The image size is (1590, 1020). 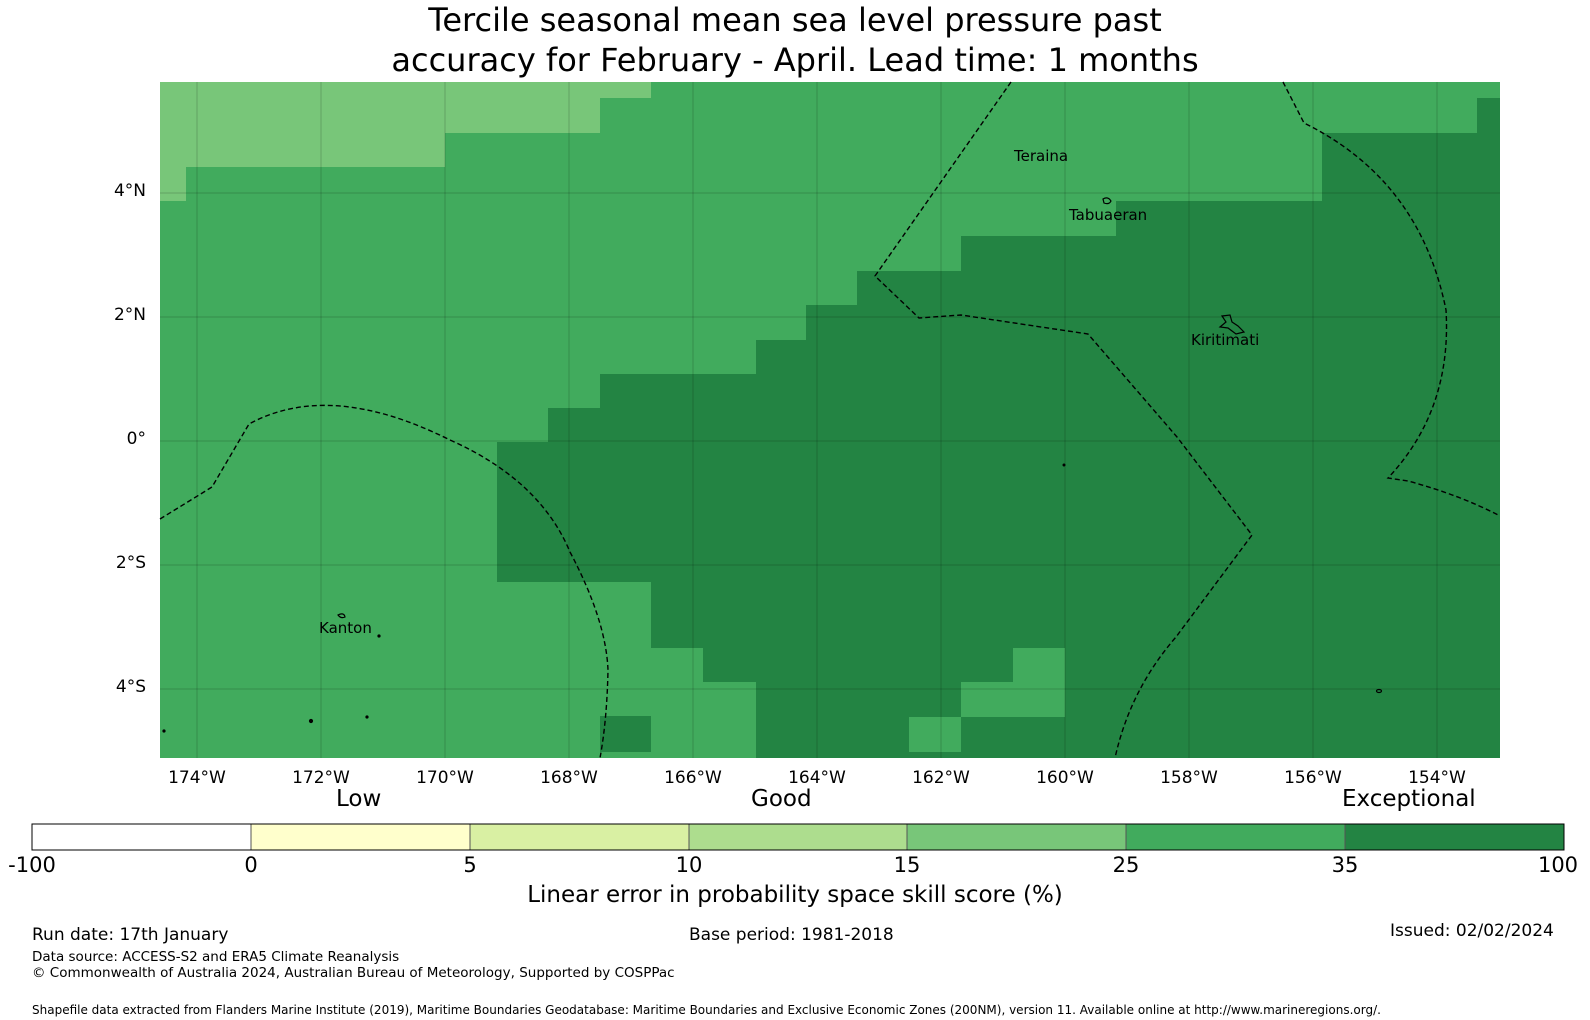 I want to click on lat-tick-4n: 4°N, so click(x=129, y=191).